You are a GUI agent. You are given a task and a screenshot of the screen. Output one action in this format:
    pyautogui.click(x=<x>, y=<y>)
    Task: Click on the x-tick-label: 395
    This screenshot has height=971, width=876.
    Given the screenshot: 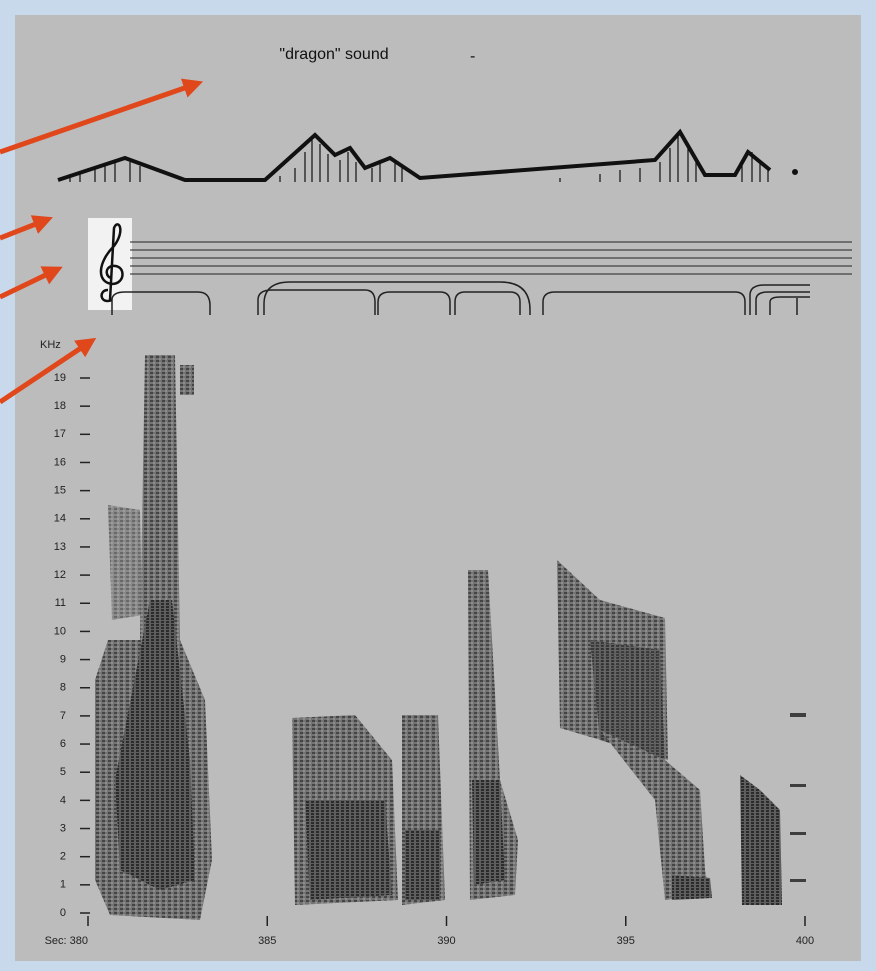 What is the action you would take?
    pyautogui.click(x=626, y=941)
    